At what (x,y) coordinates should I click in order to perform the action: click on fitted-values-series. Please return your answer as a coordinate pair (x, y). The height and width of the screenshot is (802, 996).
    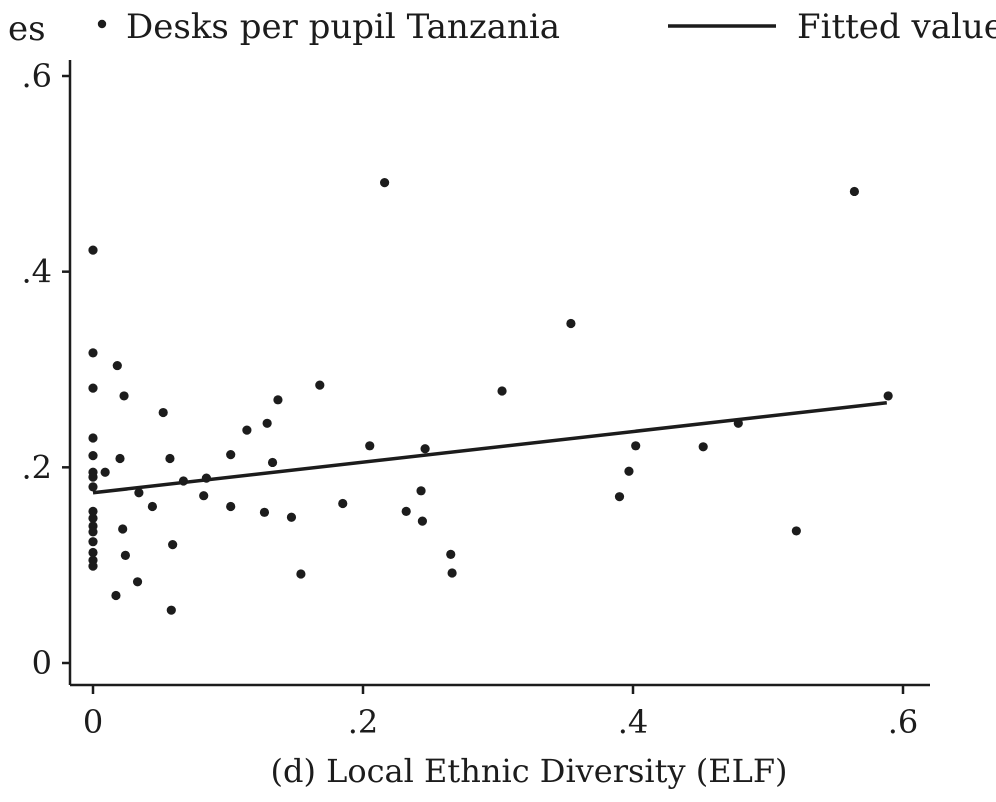
    Looking at the image, I should click on (489, 448).